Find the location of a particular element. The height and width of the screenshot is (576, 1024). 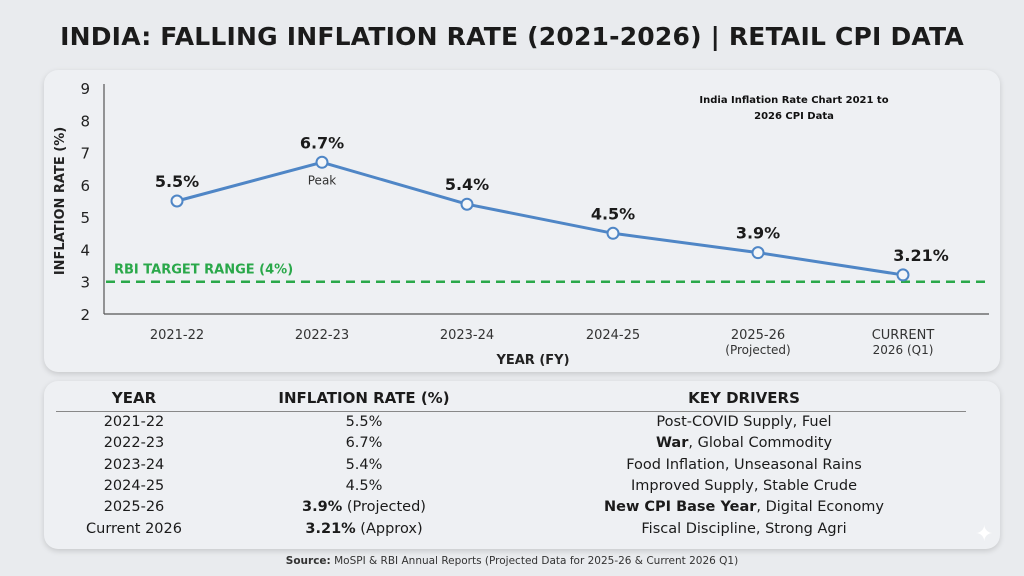

peak-annotation: Peak is located at coordinates (322, 180).